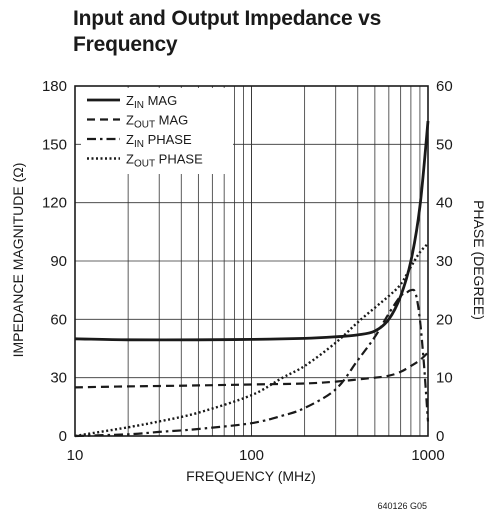 Image resolution: width=492 pixels, height=514 pixels. I want to click on legend-label-0: ZIN MAG, so click(151, 102).